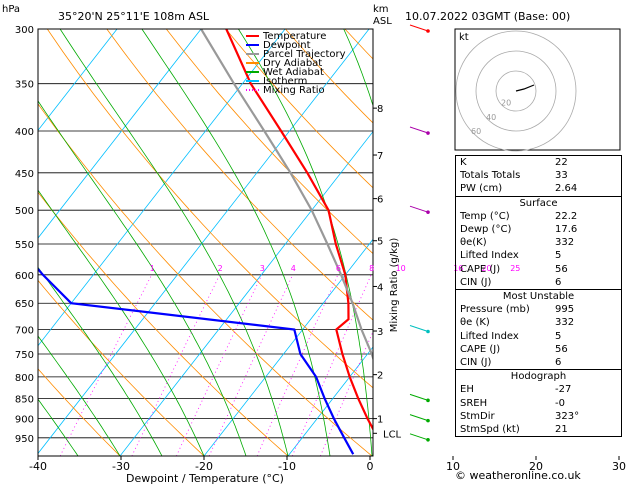  I want to click on mixing-ratio-label: 6, so click(338, 268).